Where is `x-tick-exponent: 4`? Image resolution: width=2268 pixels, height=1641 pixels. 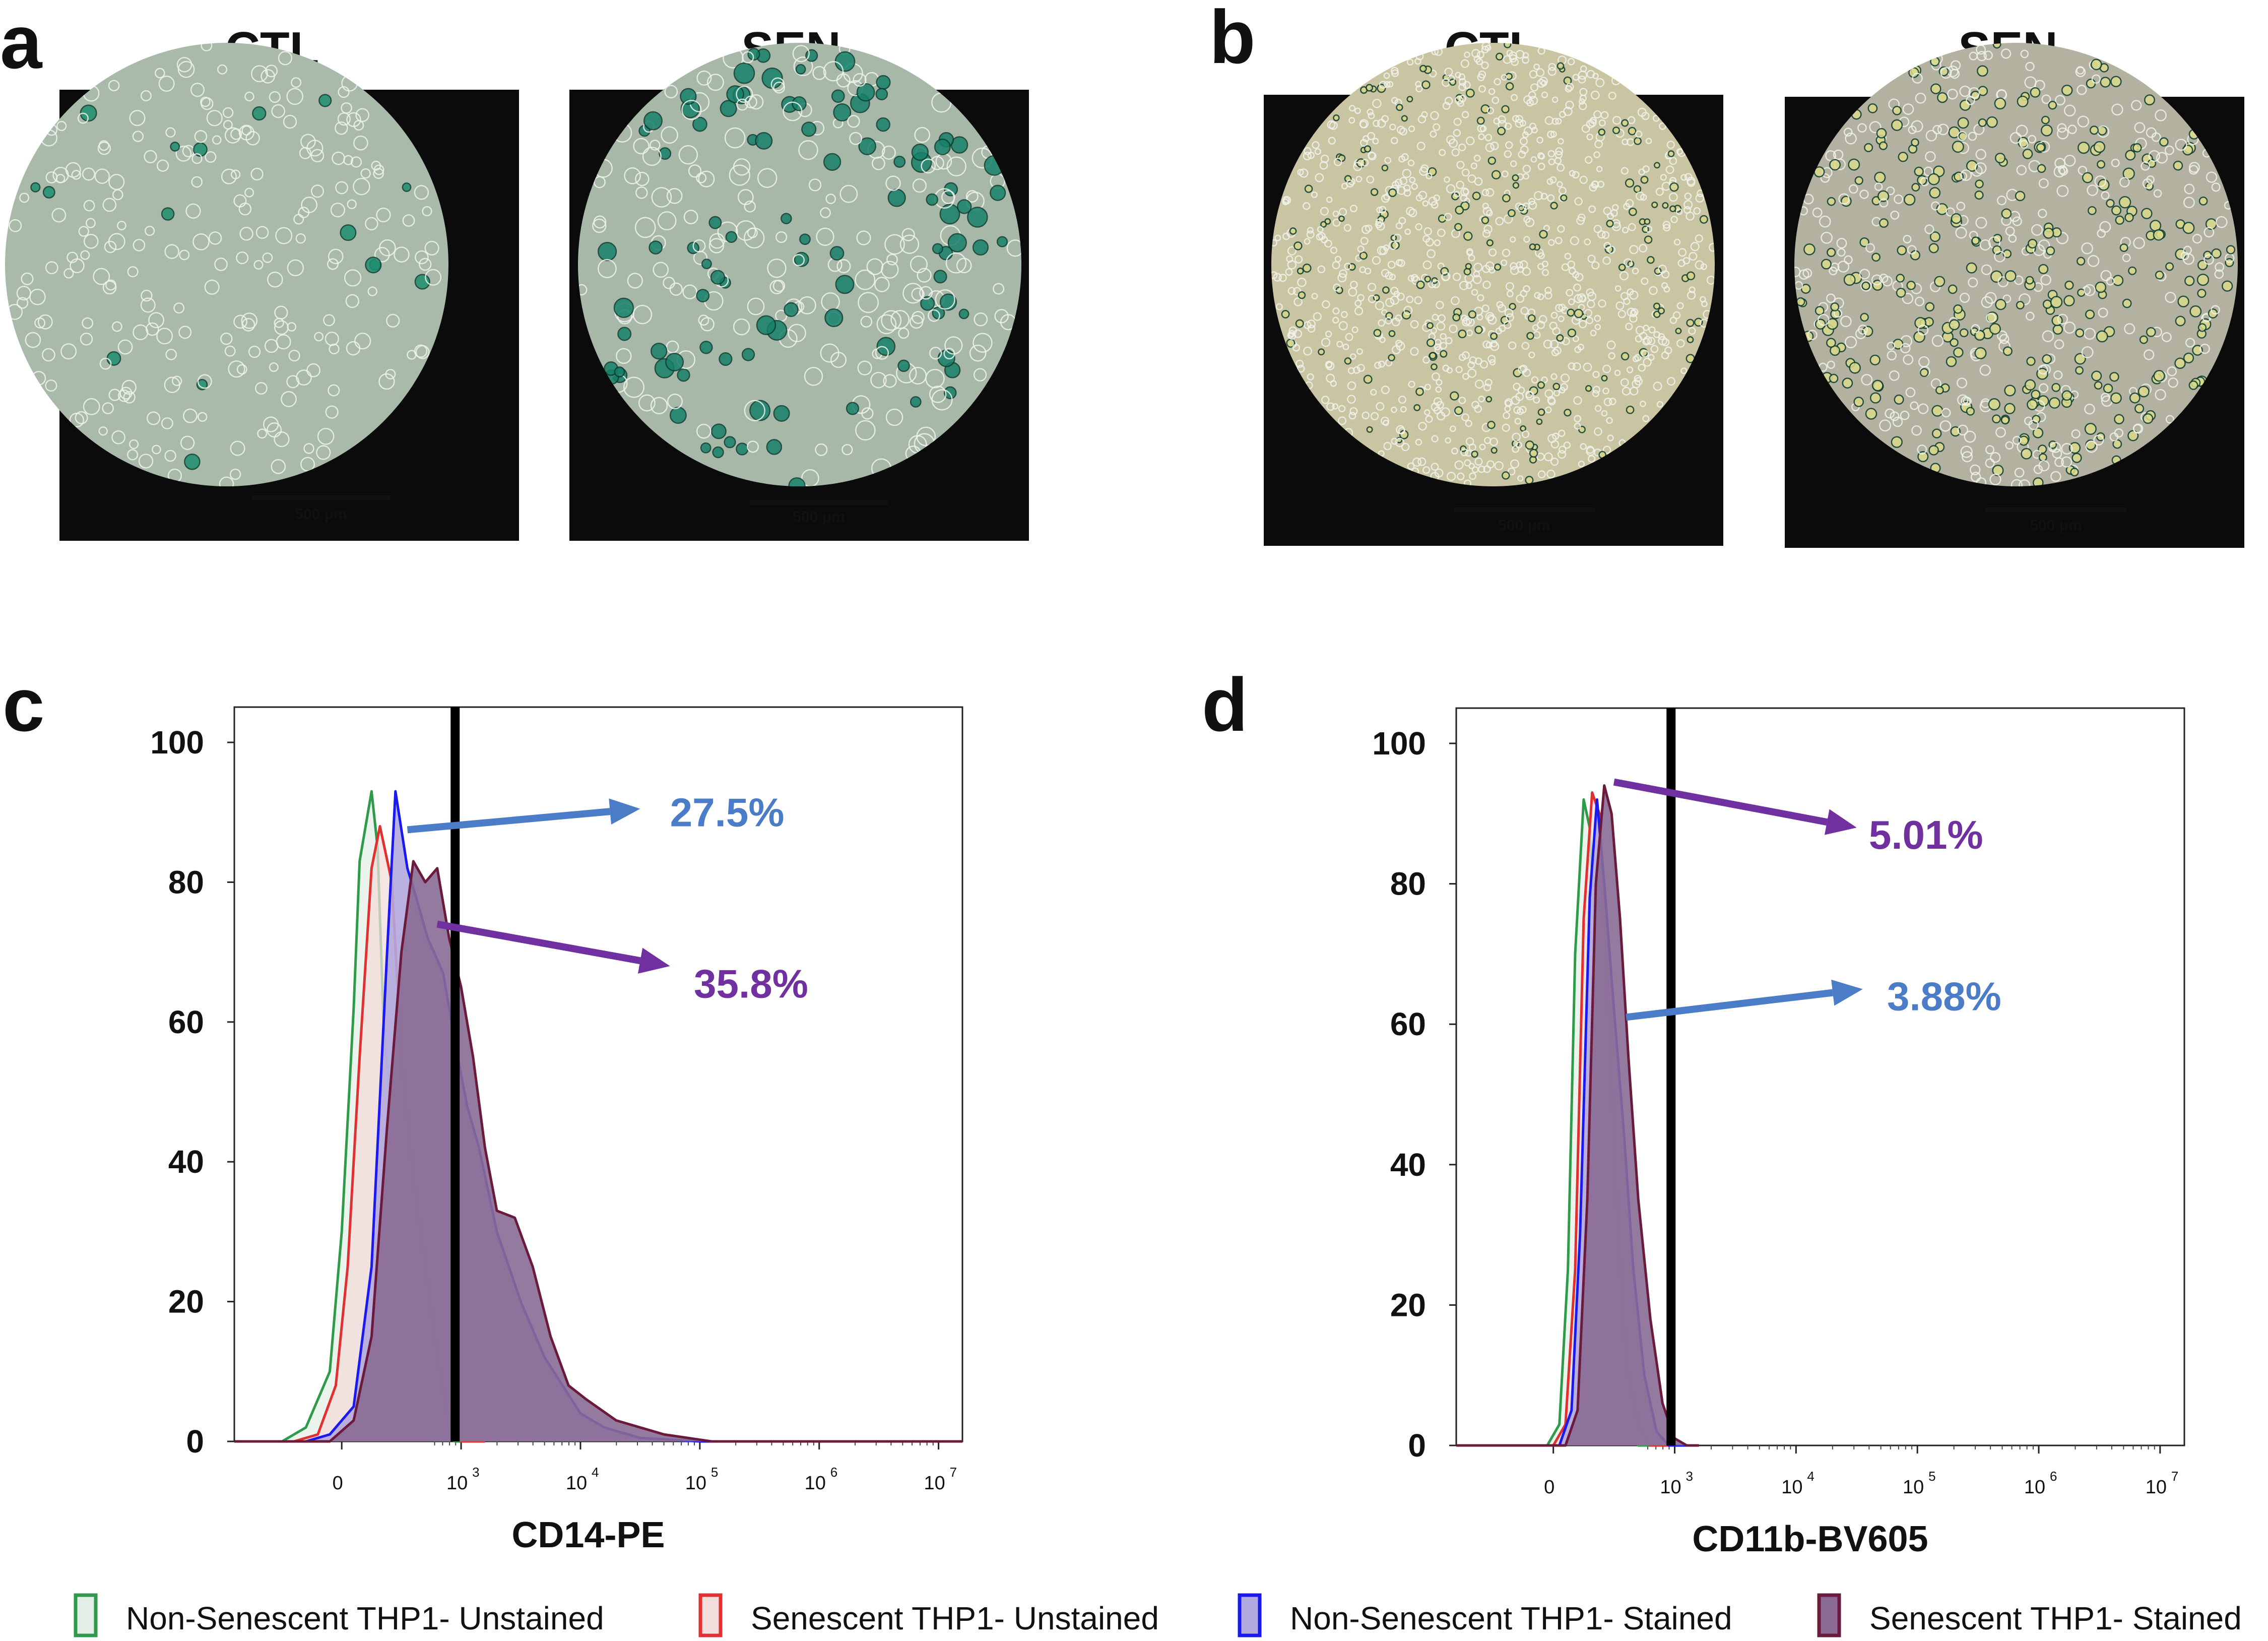 x-tick-exponent: 4 is located at coordinates (1810, 1476).